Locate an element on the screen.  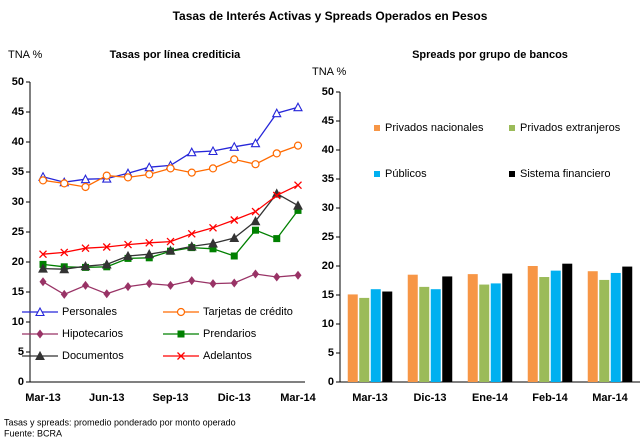
y-tick-label: 15 is located at coordinates (328, 295).